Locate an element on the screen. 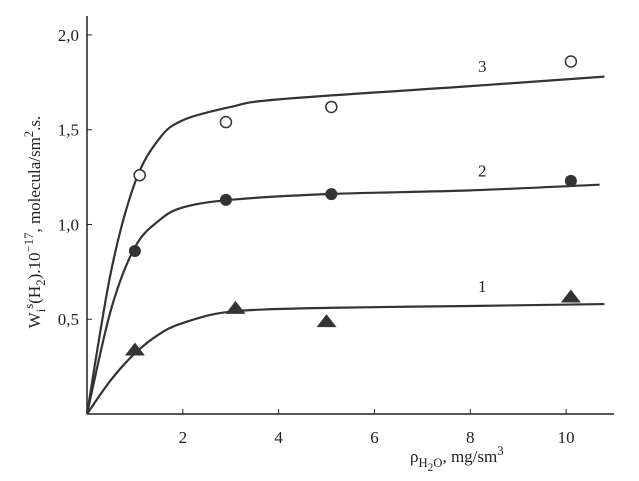 The width and height of the screenshot is (639, 481). curve-label: 3 is located at coordinates (482, 66).